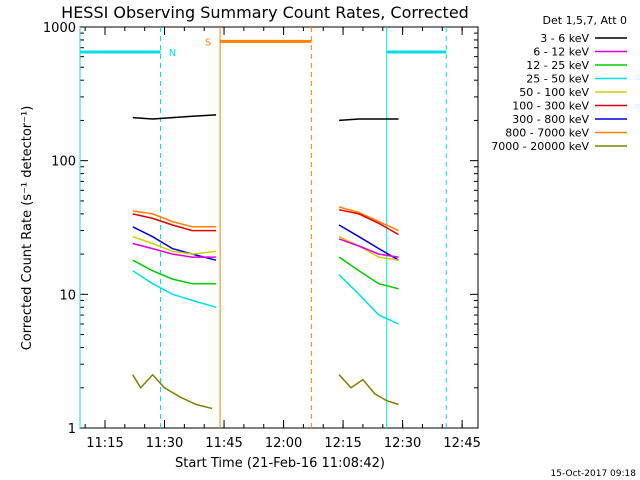 The image size is (640, 480). I want to click on legend-header: Det 1,5,7, Att 0, so click(585, 20).